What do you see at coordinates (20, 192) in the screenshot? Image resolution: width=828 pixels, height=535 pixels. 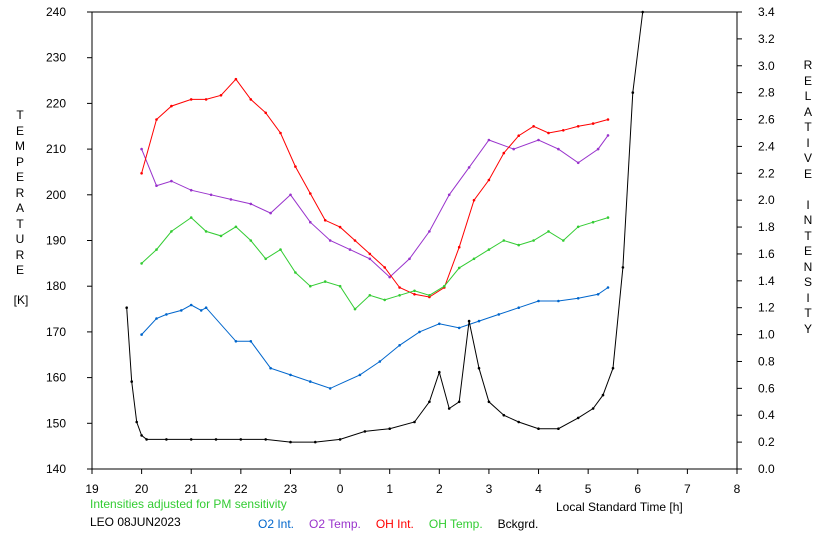 I see `axis-label-char: R` at bounding box center [20, 192].